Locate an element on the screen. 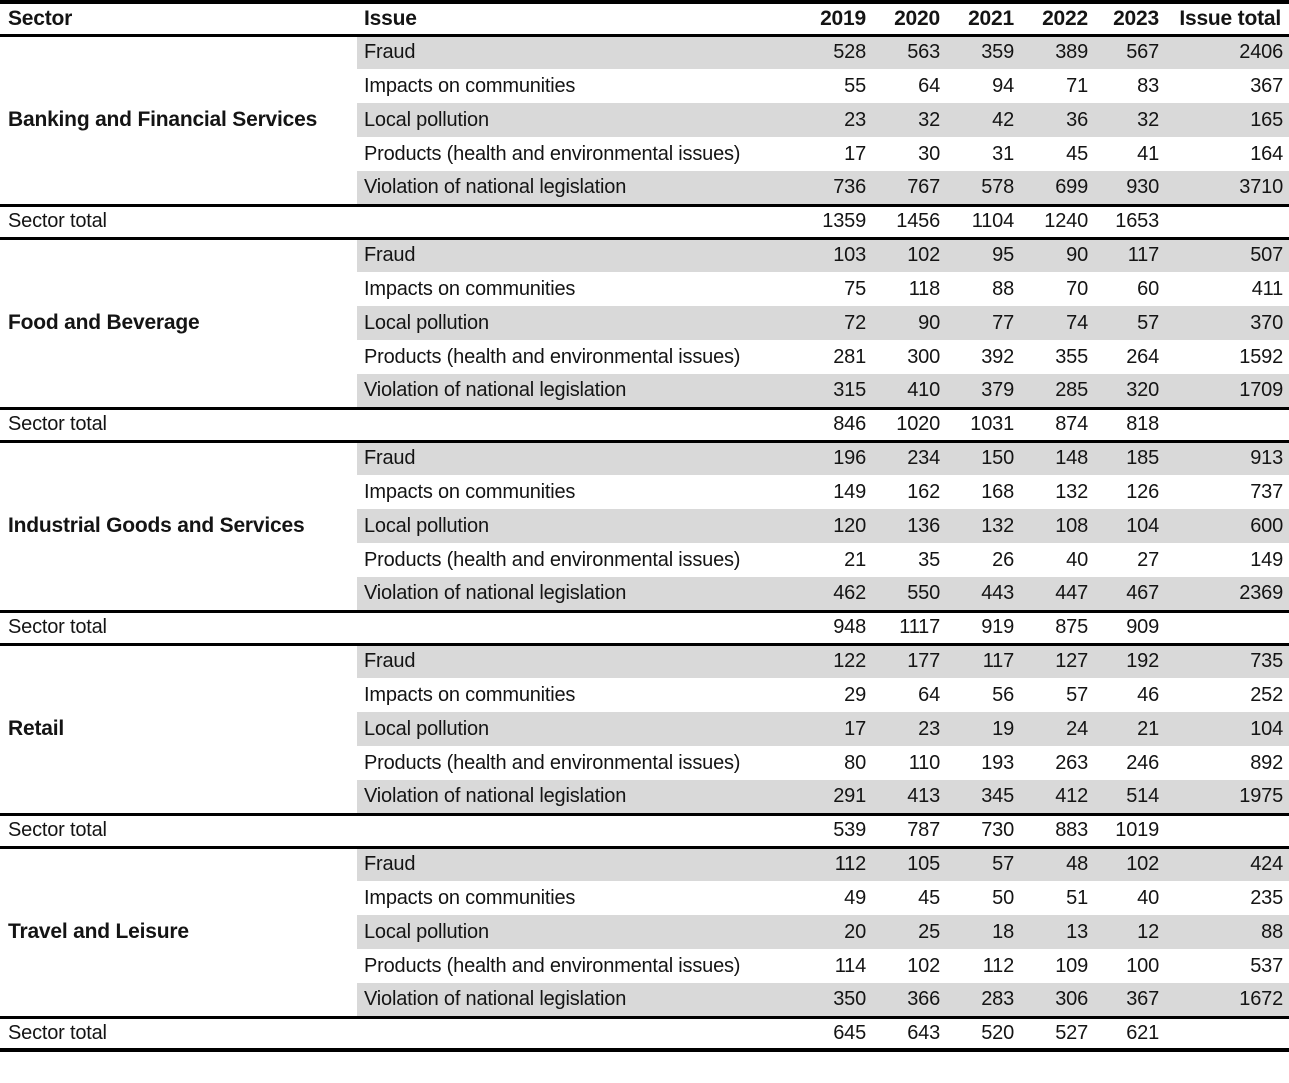 The height and width of the screenshot is (1083, 1289). issue-row: Local pollution 23 32 42 36 32 165 is located at coordinates (644, 120).